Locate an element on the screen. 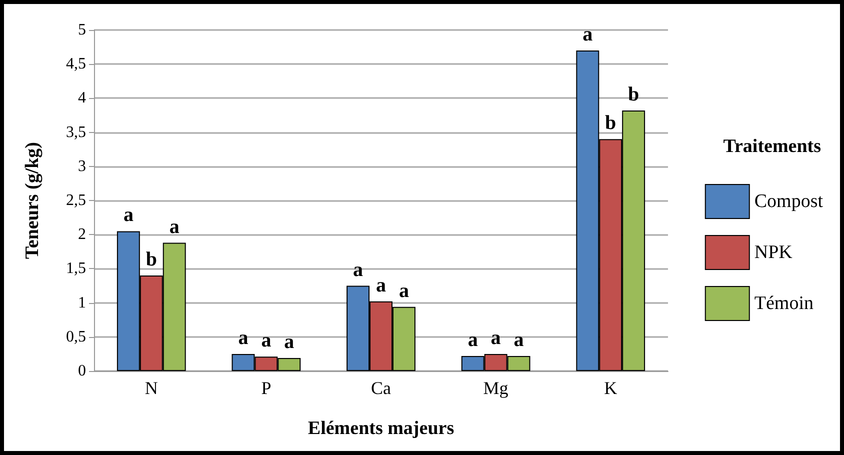 Image resolution: width=844 pixels, height=455 pixels. y-tick-label: 0,5 is located at coordinates (76, 337).